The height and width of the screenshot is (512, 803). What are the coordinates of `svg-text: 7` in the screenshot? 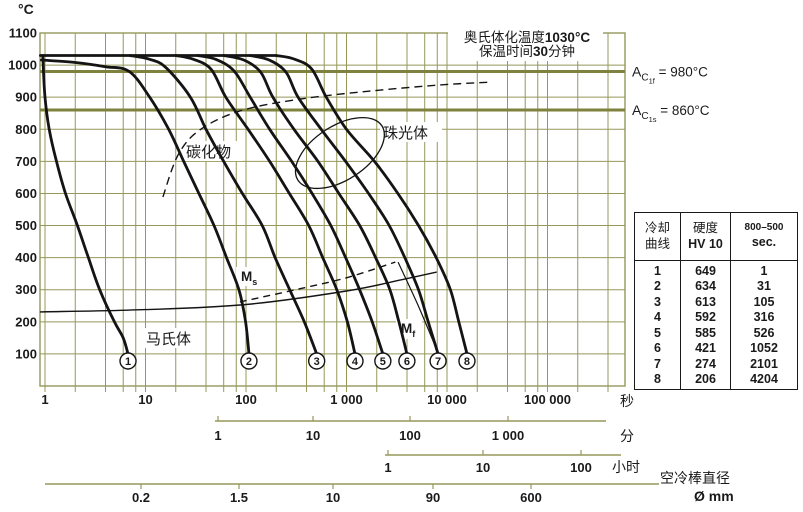 It's located at (438, 362).